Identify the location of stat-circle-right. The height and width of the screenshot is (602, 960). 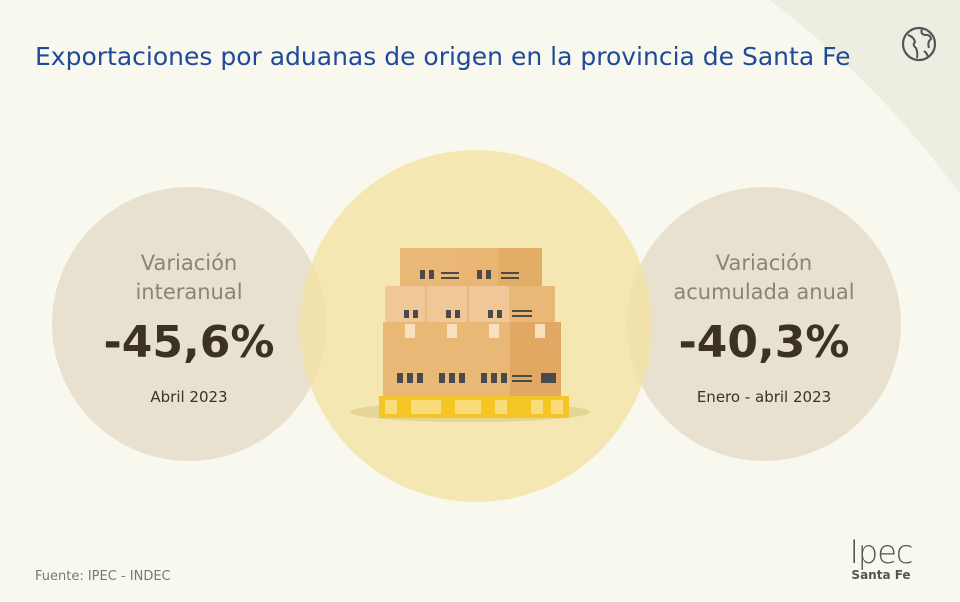
(764, 324).